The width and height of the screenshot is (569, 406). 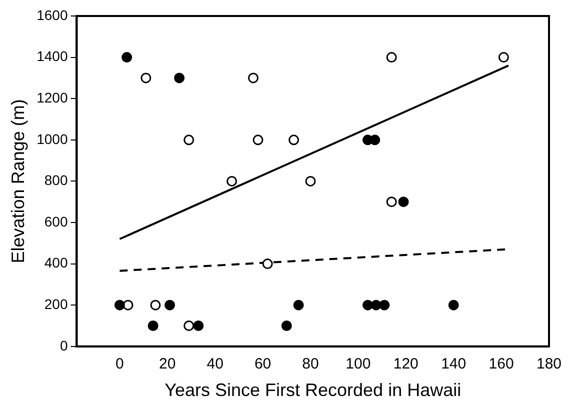 What do you see at coordinates (56, 262) in the screenshot?
I see `y-tick-label: 400` at bounding box center [56, 262].